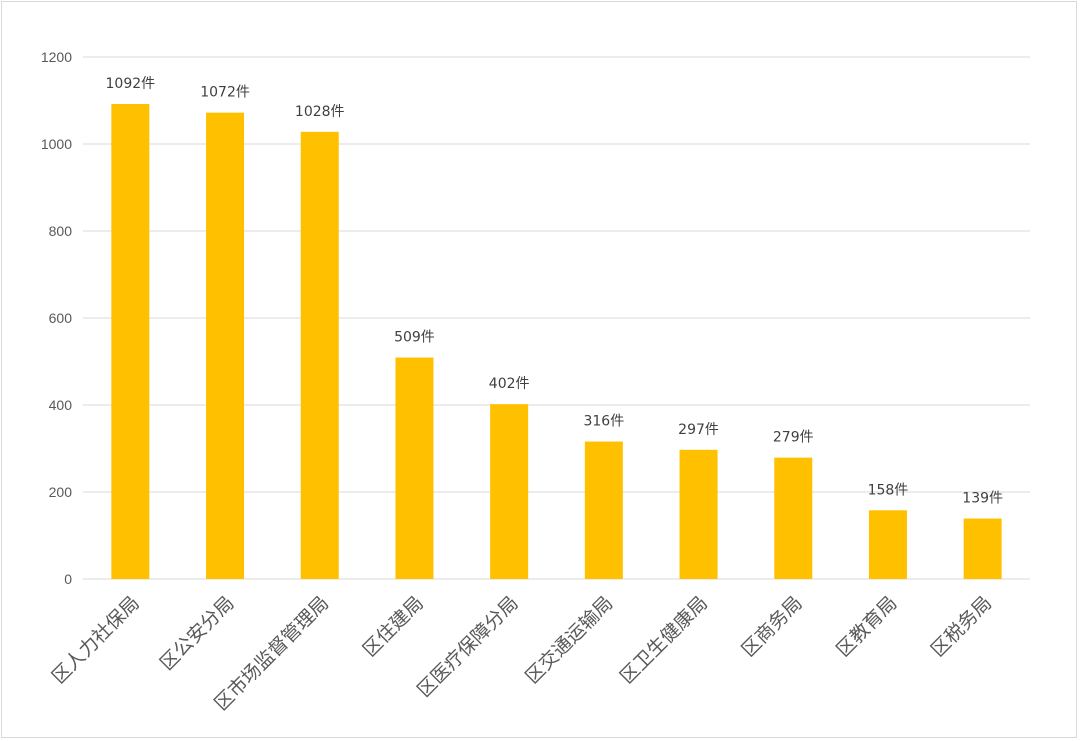 Image resolution: width=1080 pixels, height=741 pixels. Describe the element at coordinates (698, 430) in the screenshot. I see `data-label: 297件` at that location.